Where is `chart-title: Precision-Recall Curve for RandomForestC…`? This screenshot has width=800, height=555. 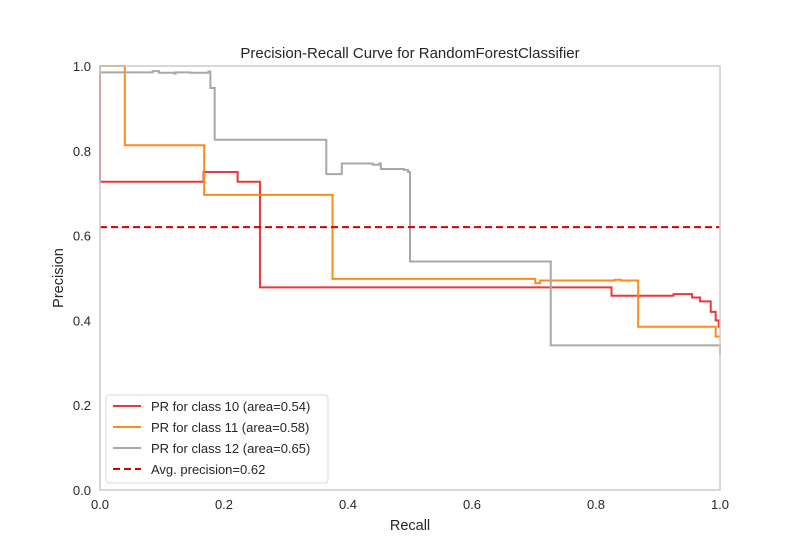
chart-title: Precision-Recall Curve for RandomForestC… is located at coordinates (409, 53).